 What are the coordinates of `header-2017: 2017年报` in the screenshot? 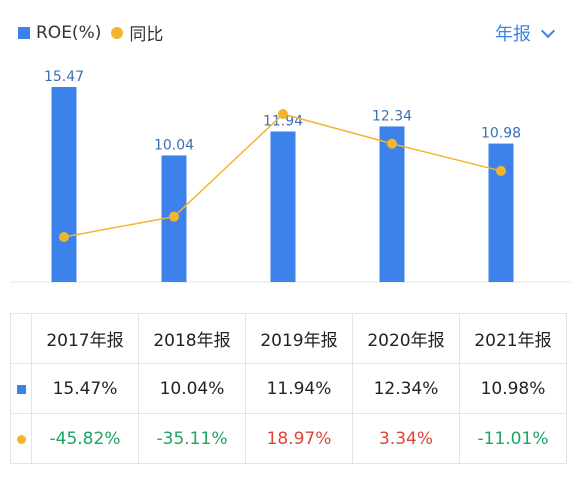 It's located at (85, 338).